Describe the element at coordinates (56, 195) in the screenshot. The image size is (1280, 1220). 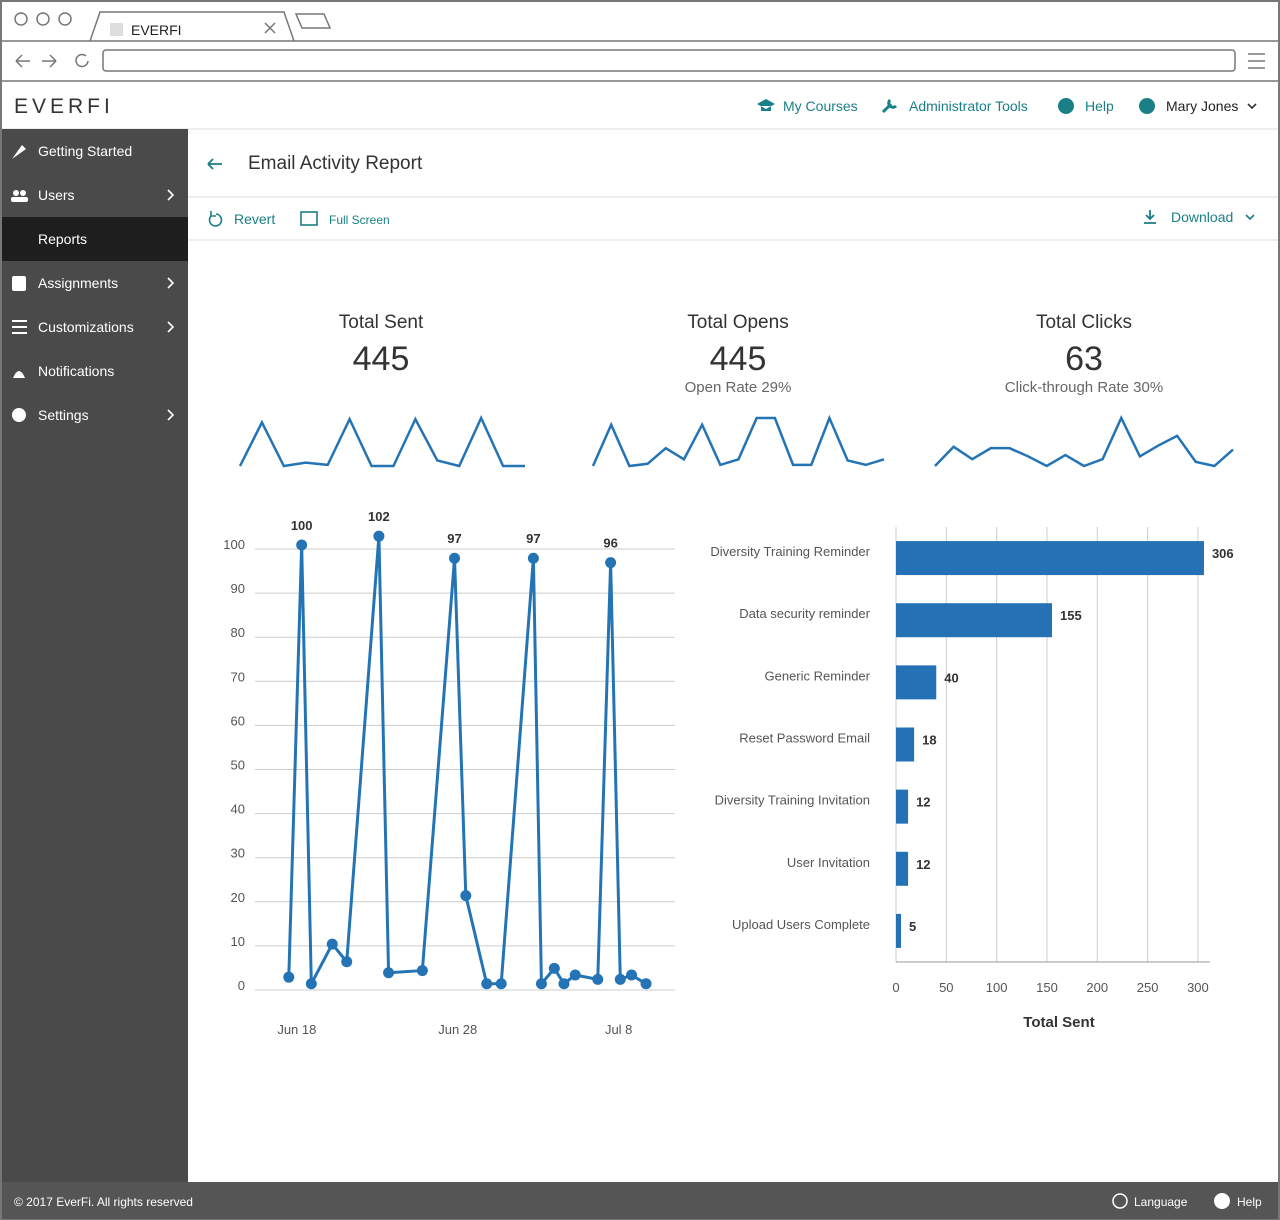
I see `sidebar-item: Users` at that location.